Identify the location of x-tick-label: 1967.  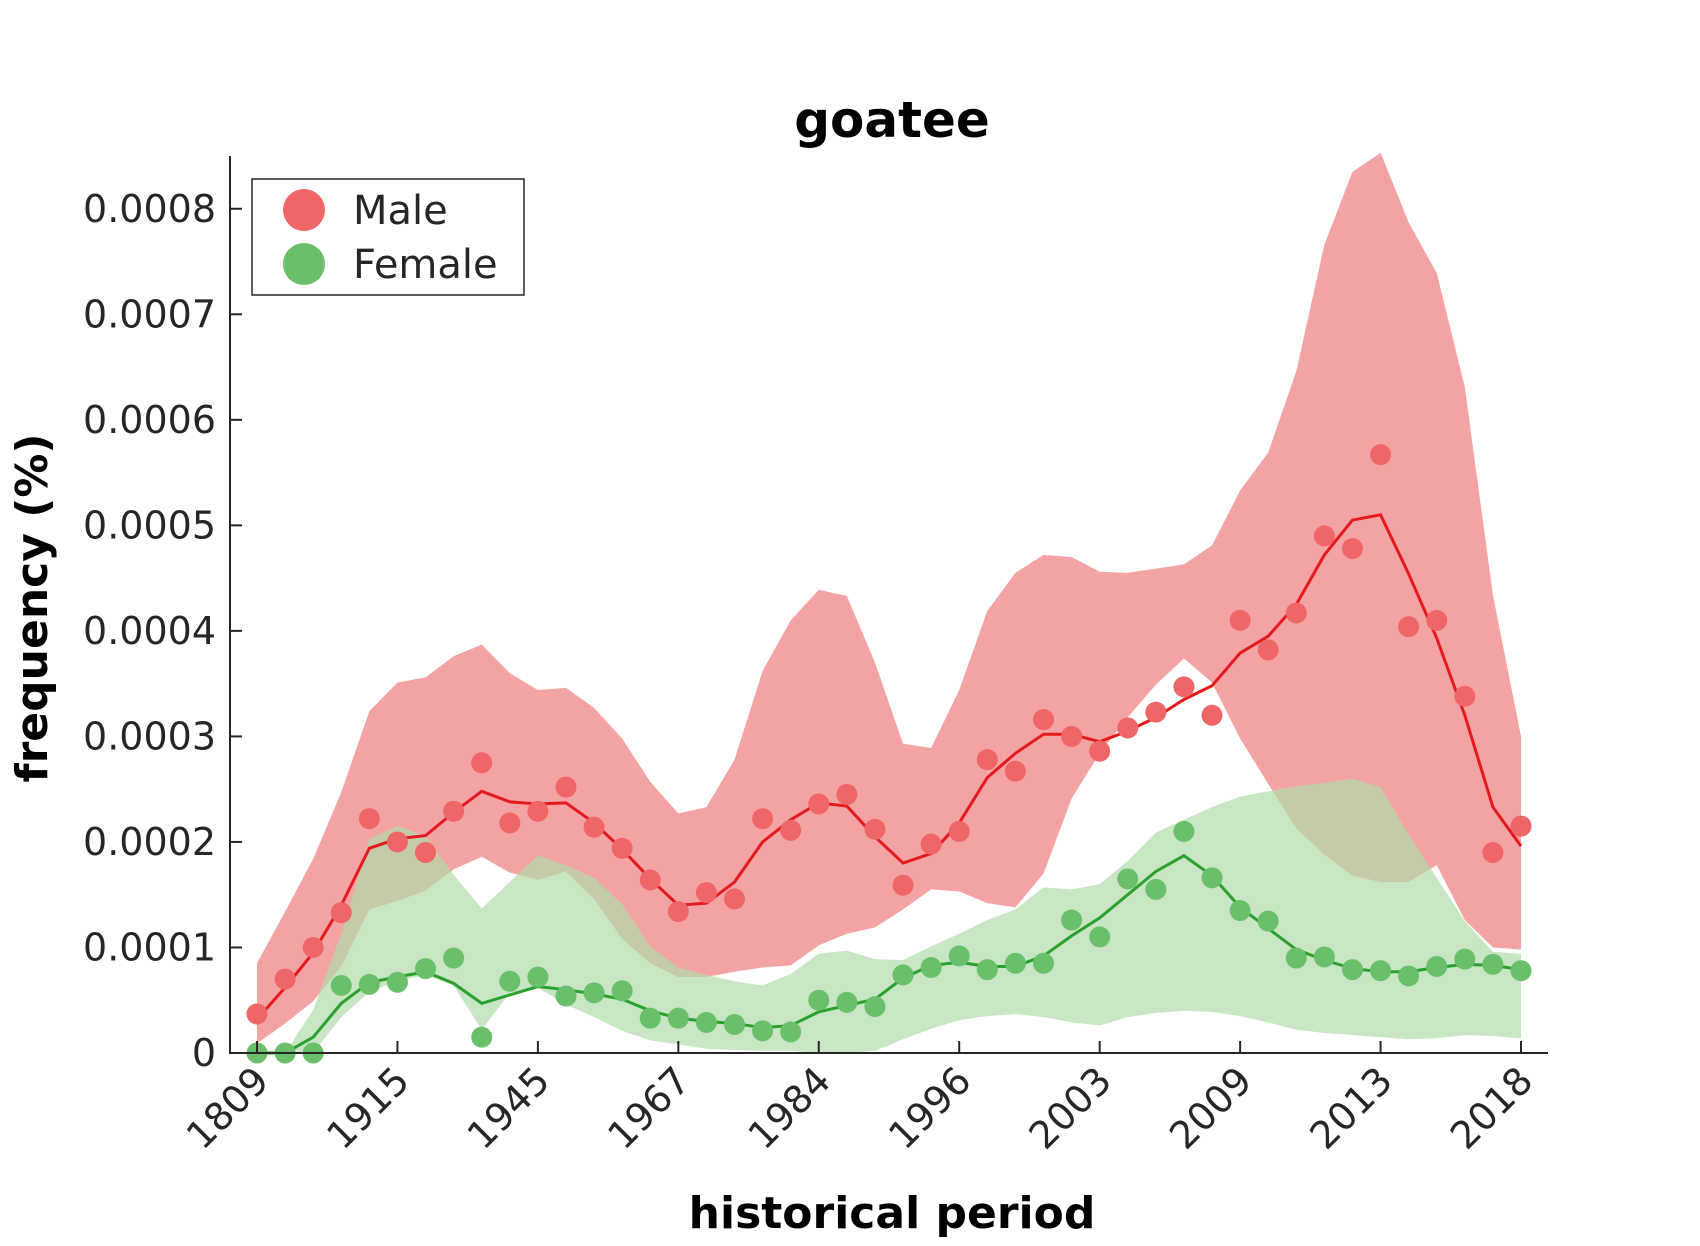
(649, 1108).